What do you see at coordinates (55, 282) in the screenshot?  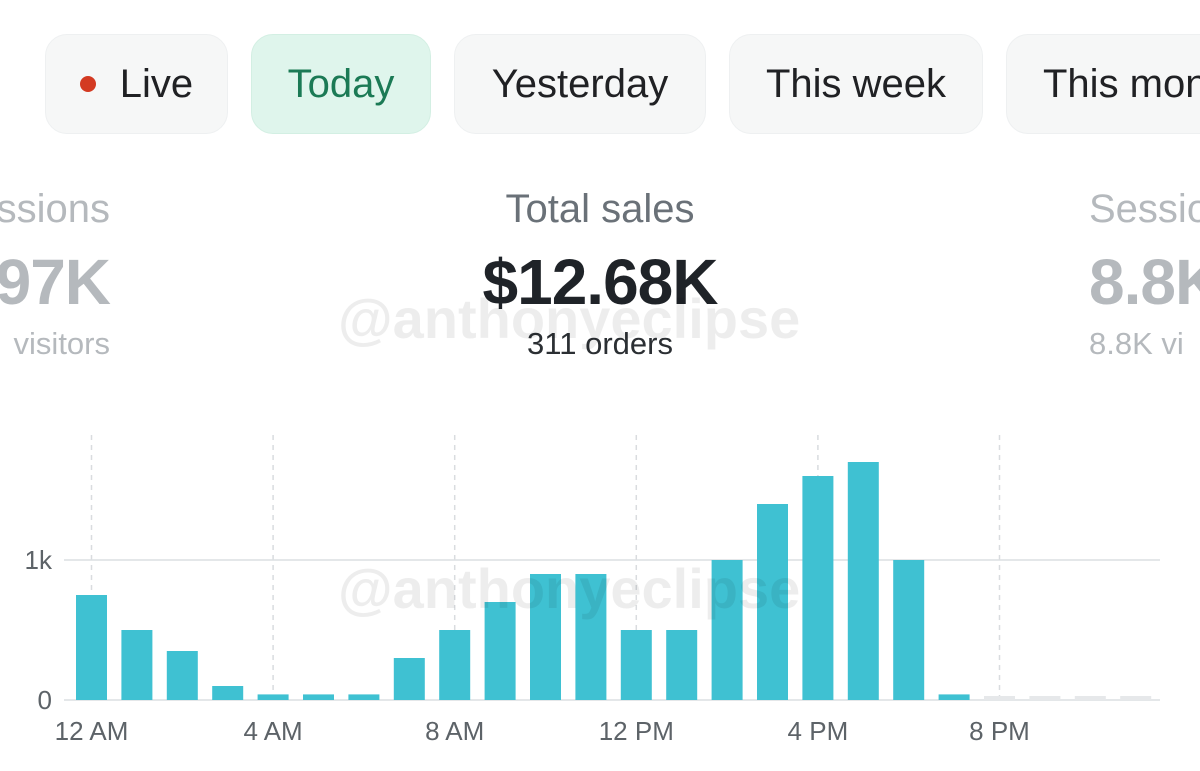 I see `metric-value: 97K` at bounding box center [55, 282].